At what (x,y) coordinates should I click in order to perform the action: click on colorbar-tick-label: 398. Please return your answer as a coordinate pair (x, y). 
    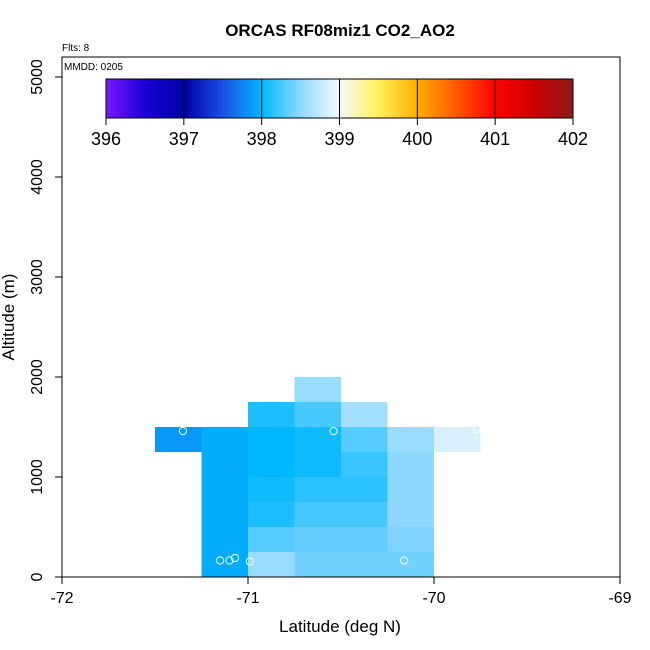
    Looking at the image, I should click on (262, 139).